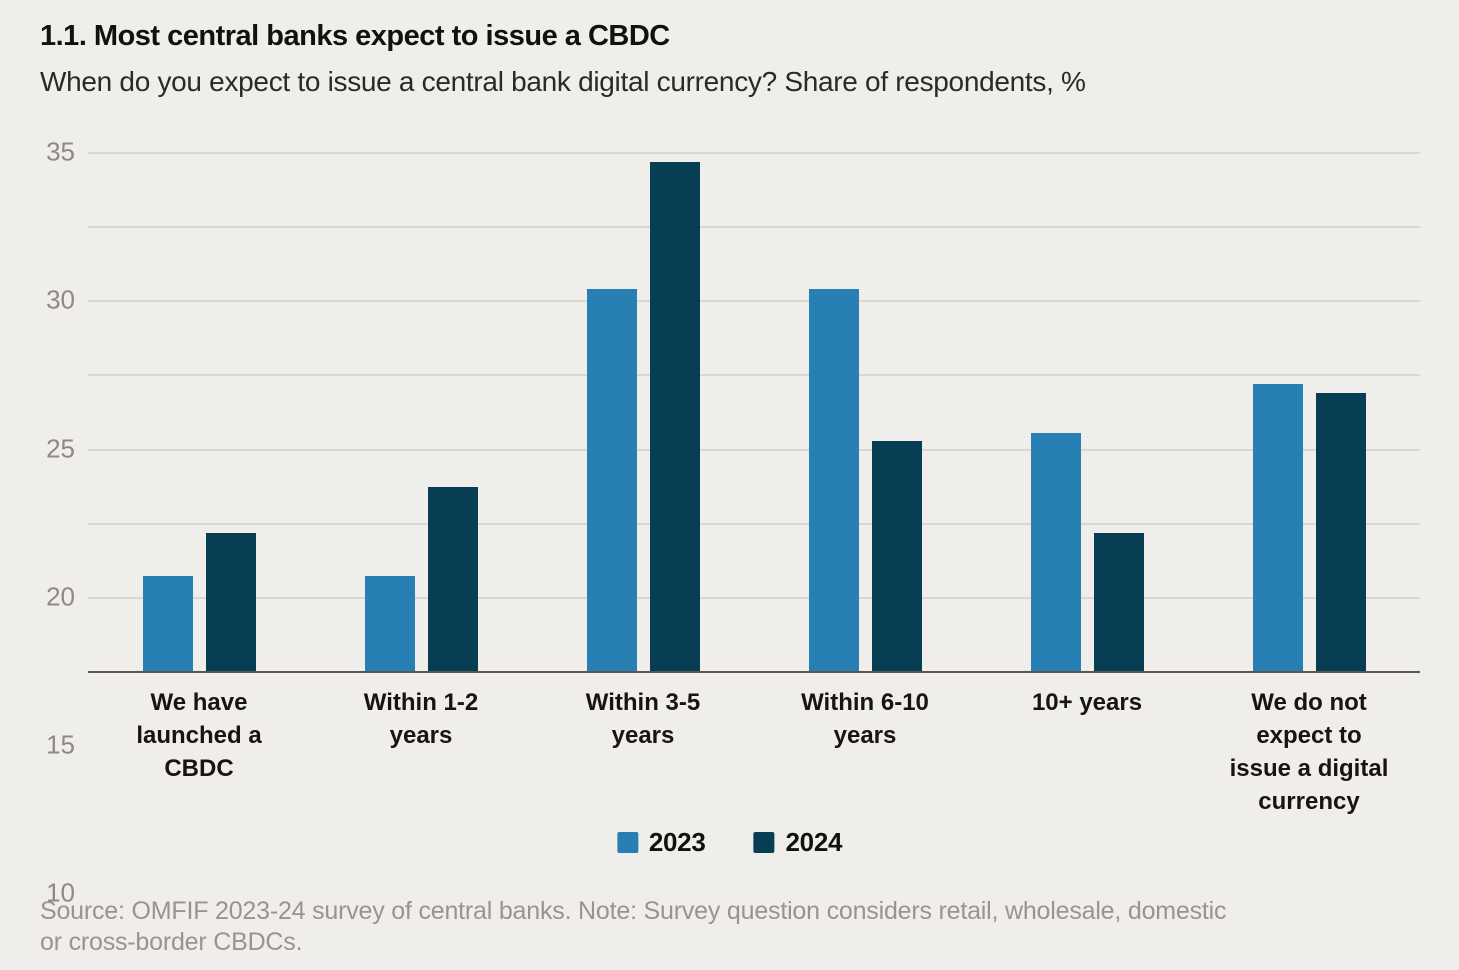 The height and width of the screenshot is (970, 1459). What do you see at coordinates (677, 842) in the screenshot?
I see `legend-label: 2023` at bounding box center [677, 842].